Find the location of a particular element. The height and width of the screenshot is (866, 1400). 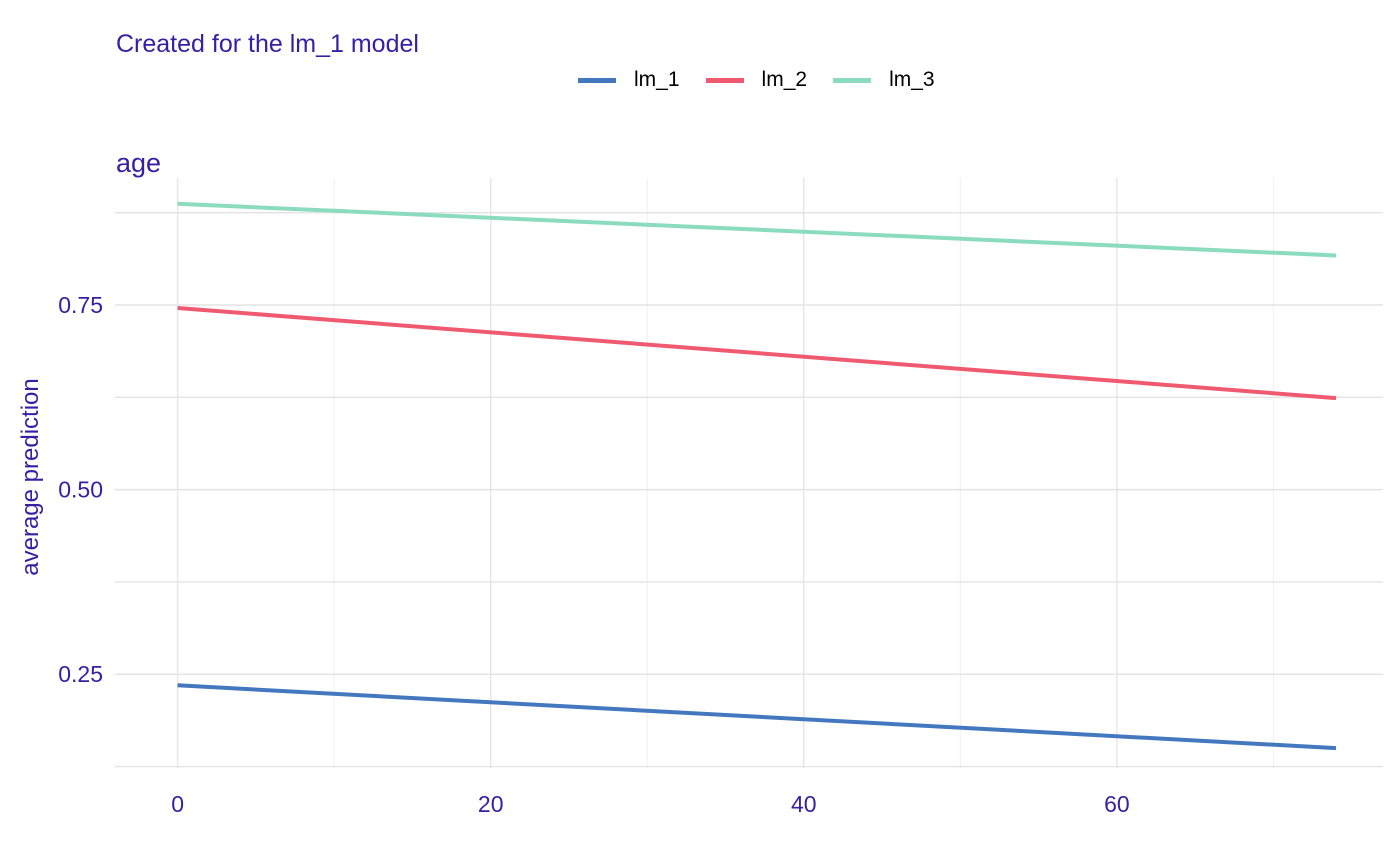

panel-title: age is located at coordinates (139, 163).